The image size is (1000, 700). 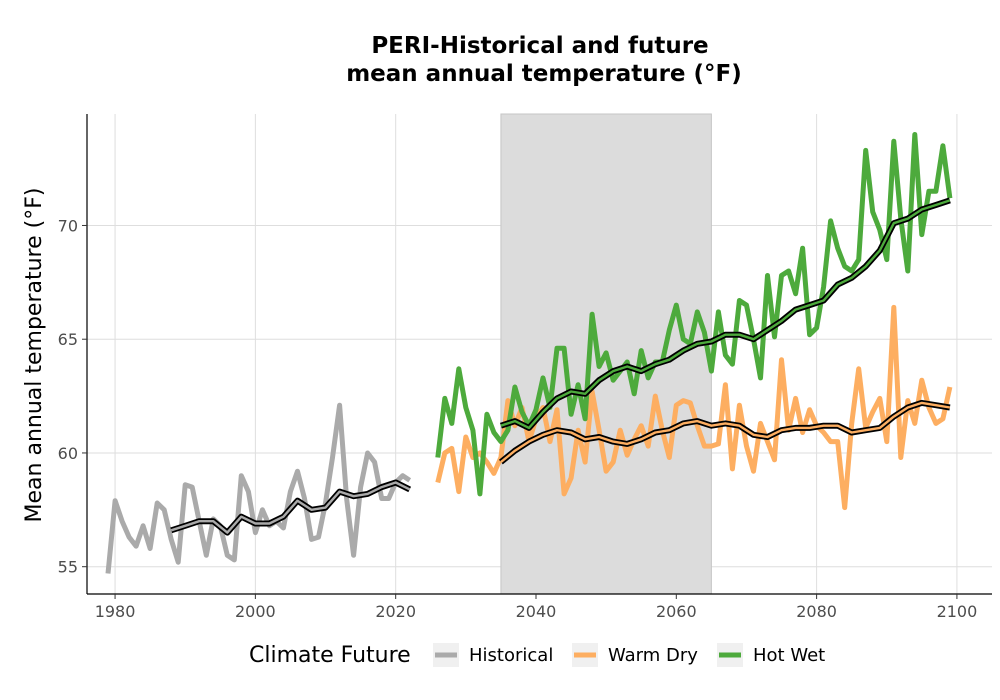 I want to click on y-axis-title: Mean annual temperature (°F), so click(x=34, y=355).